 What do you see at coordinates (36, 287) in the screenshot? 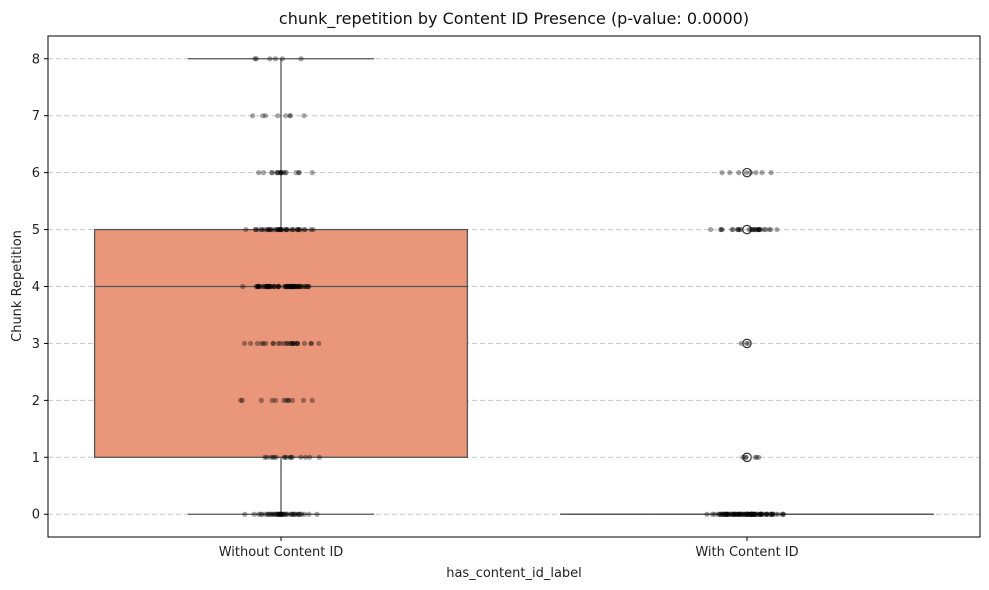
I see `y-tick-label: 4` at bounding box center [36, 287].